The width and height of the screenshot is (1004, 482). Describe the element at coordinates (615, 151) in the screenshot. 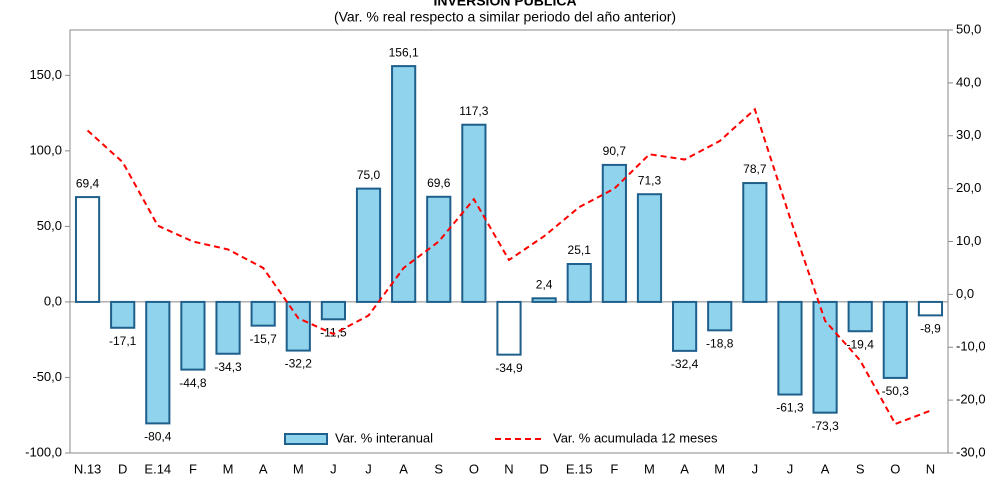

I see `value-label: 90,7` at that location.